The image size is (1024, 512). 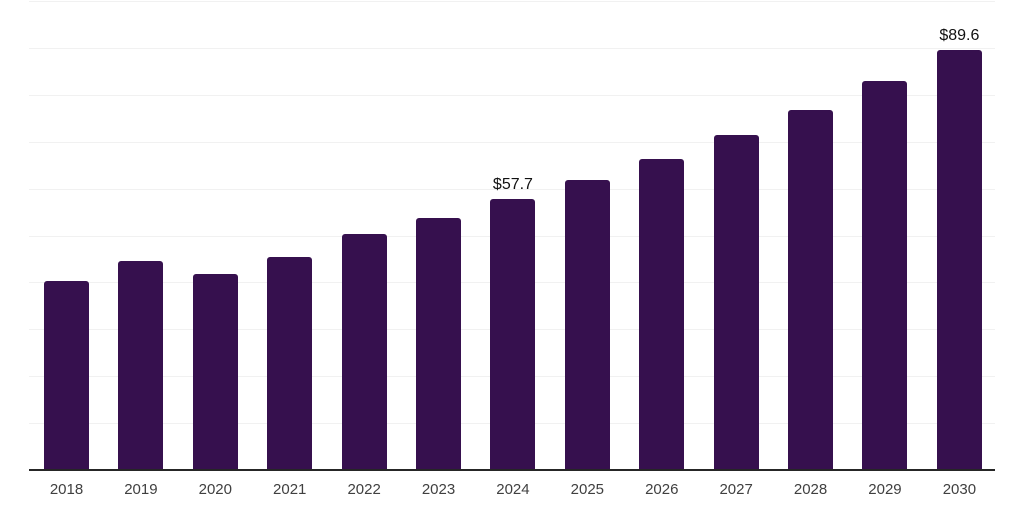 I want to click on x-axis-tick-label: 2024, so click(x=513, y=489).